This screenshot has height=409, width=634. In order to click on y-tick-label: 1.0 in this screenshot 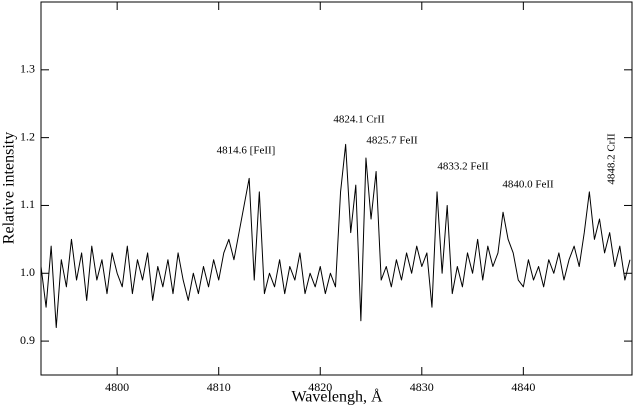, I will do `click(27, 272)`.